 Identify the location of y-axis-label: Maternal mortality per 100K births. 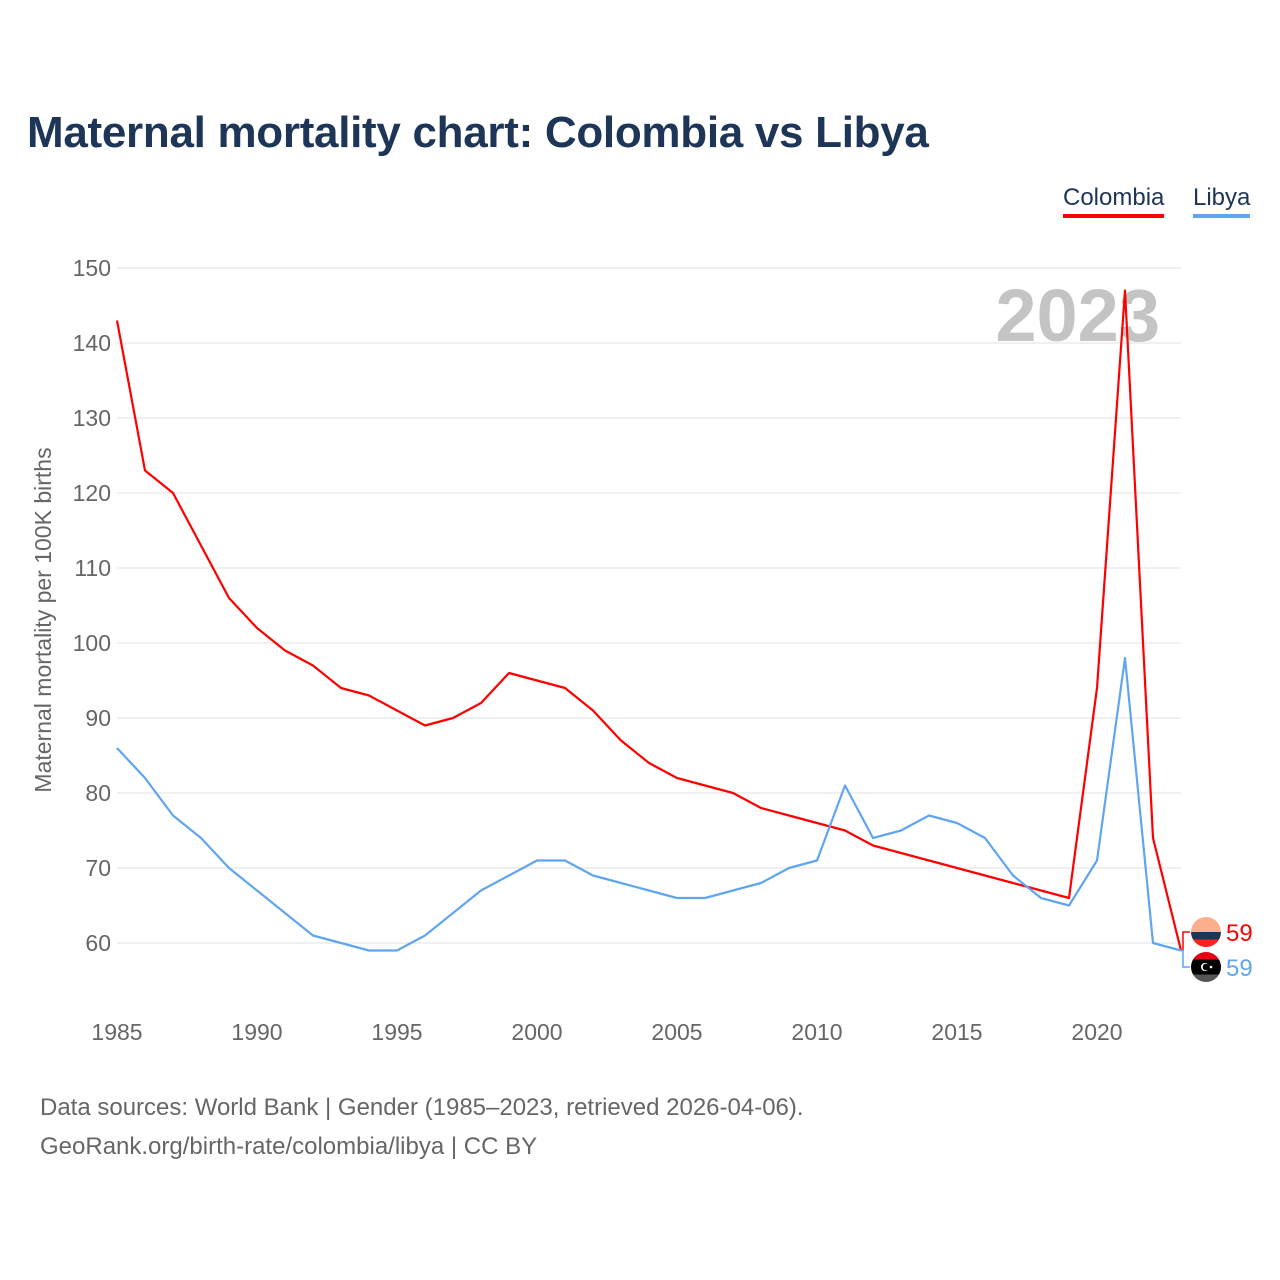
(43, 619).